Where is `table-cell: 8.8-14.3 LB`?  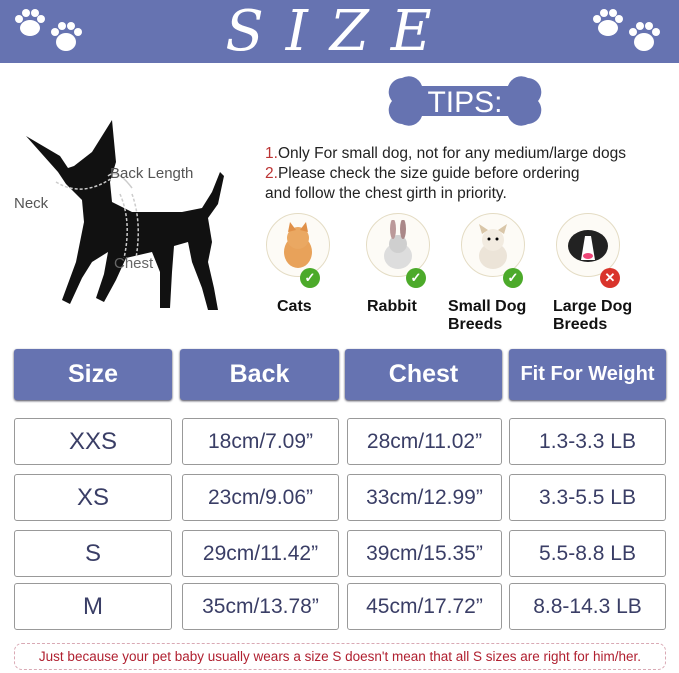 table-cell: 8.8-14.3 LB is located at coordinates (587, 606).